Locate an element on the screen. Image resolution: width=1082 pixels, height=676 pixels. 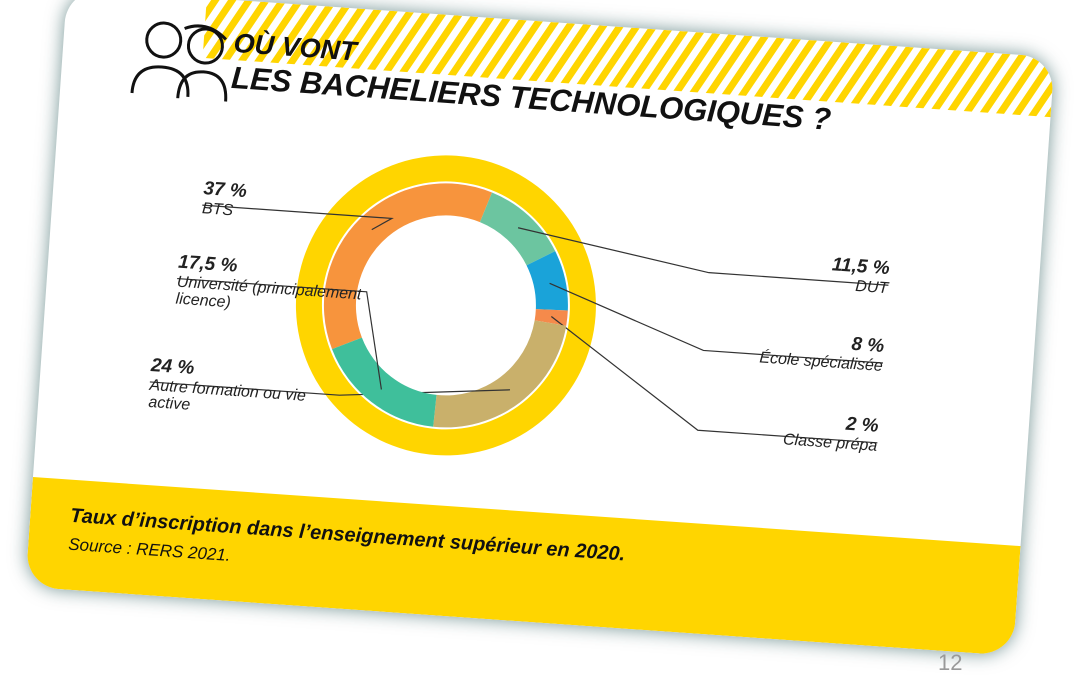
people-icon is located at coordinates (179, 61).